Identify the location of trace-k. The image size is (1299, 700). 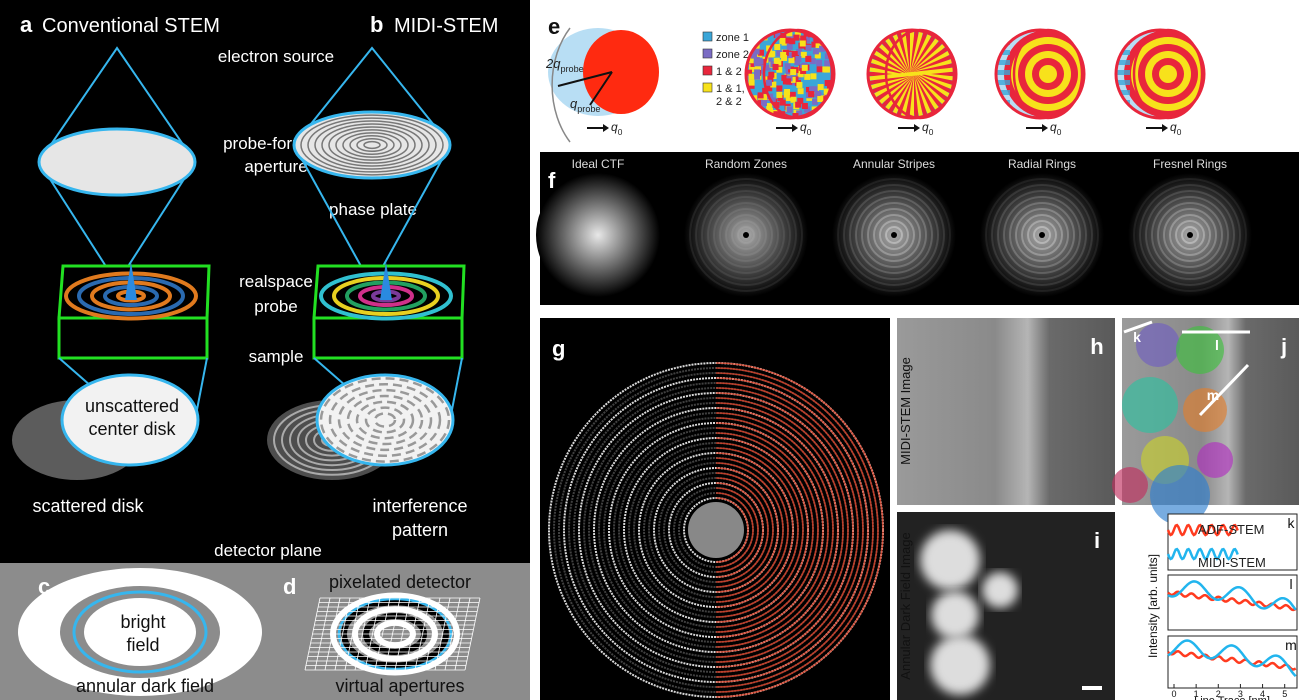
(1138, 327).